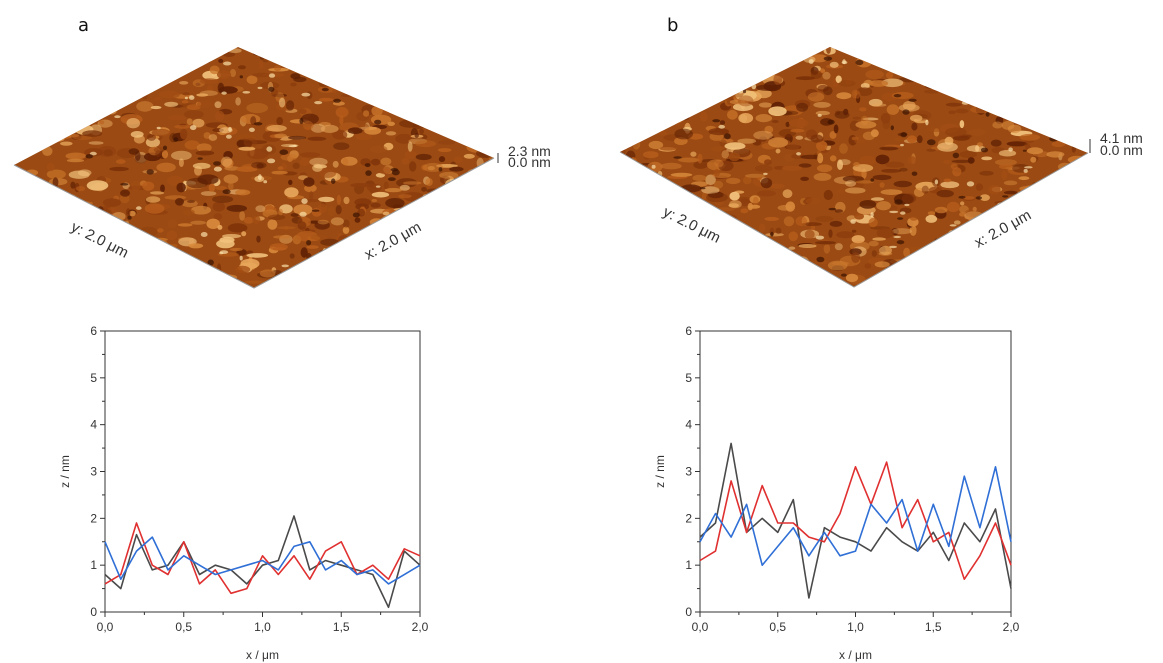  What do you see at coordinates (84, 25) in the screenshot?
I see `panel-letter-a: a` at bounding box center [84, 25].